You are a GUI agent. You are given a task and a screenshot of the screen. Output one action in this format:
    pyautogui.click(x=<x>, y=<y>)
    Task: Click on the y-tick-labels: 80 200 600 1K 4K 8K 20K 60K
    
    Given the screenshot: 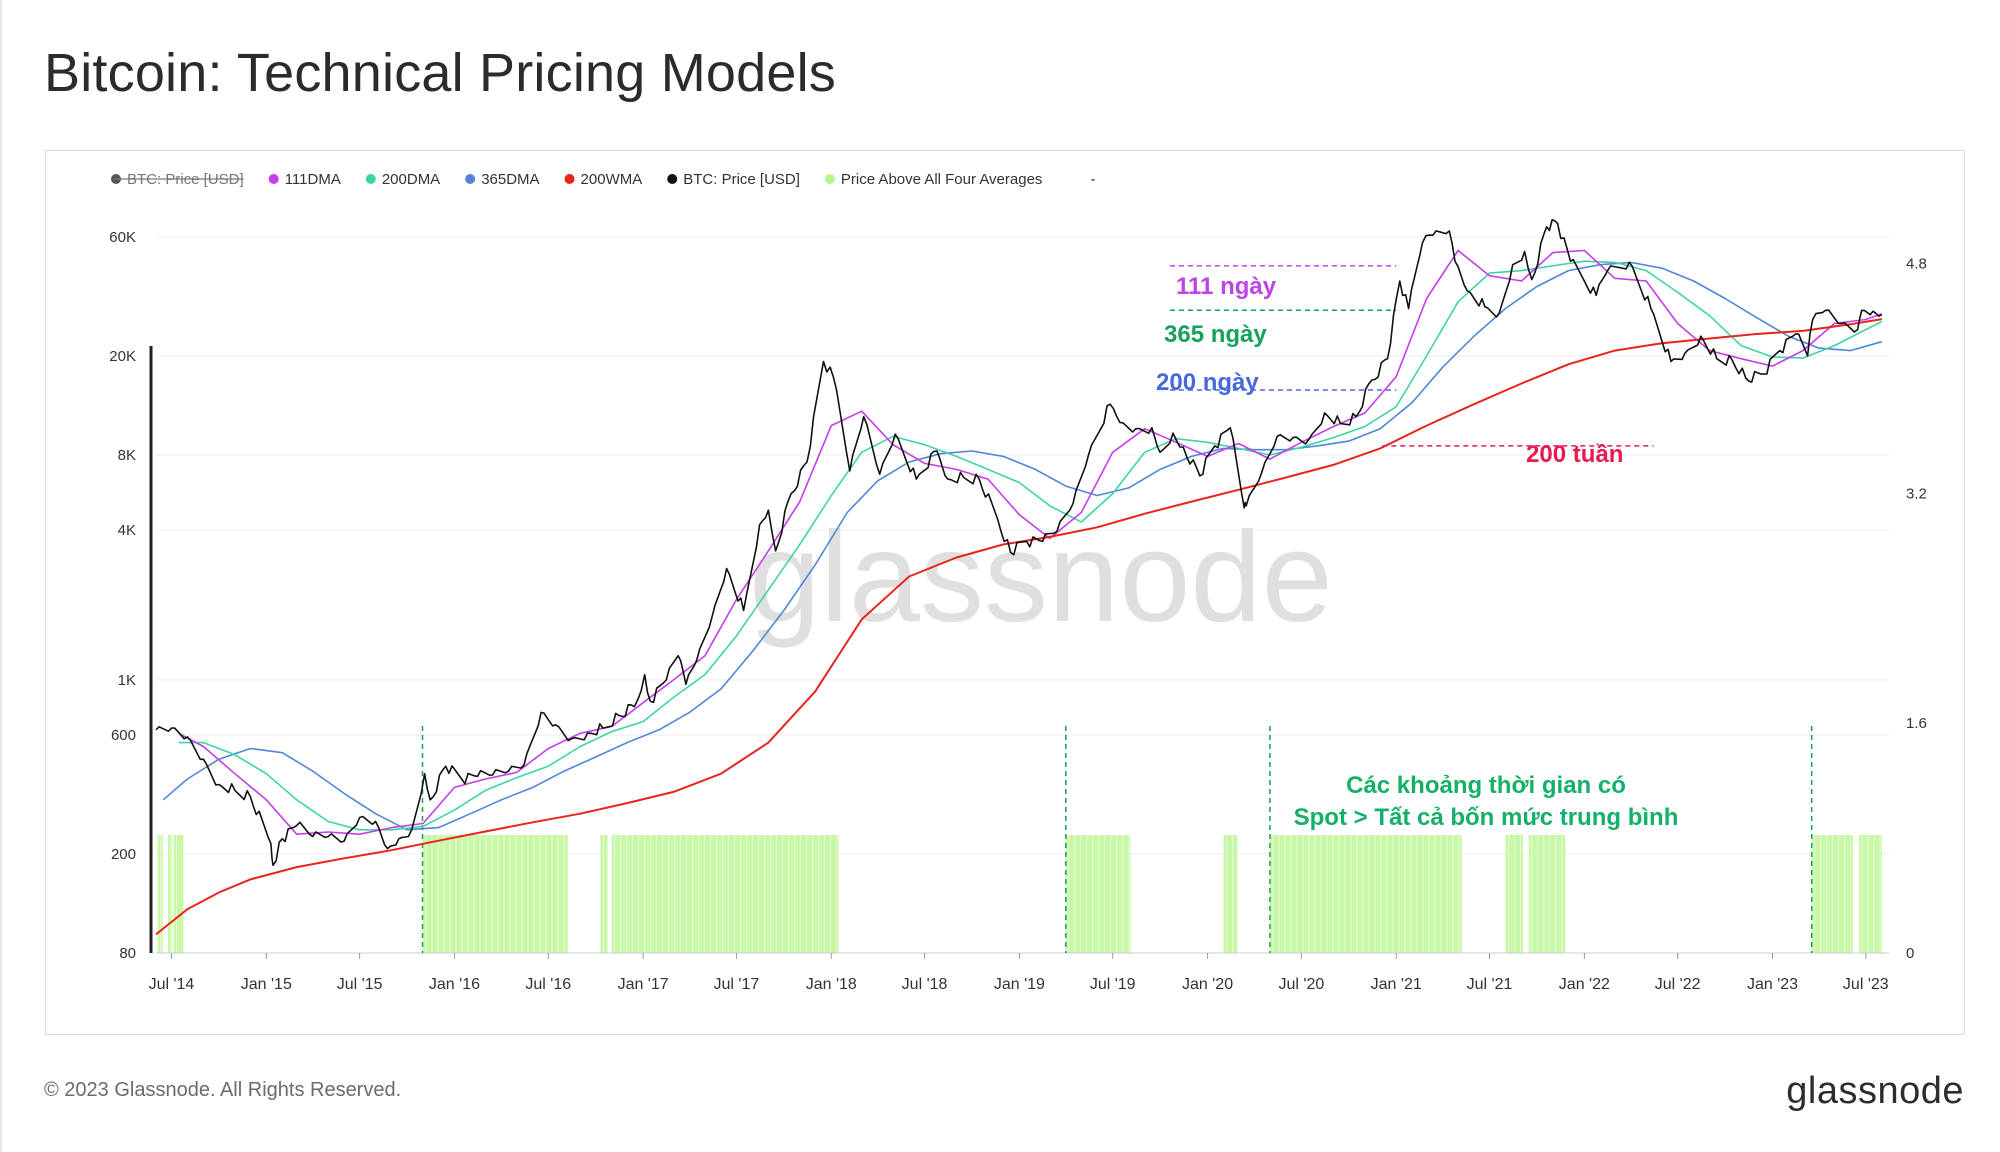 What is the action you would take?
    pyautogui.click(x=122, y=595)
    